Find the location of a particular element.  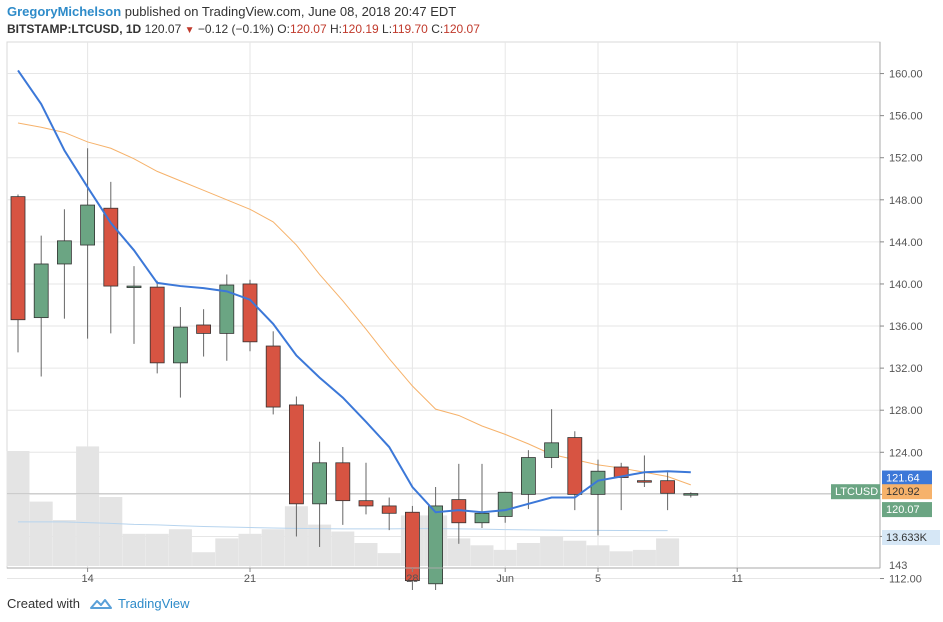

price-tick-label: 160.00 is located at coordinates (906, 75).